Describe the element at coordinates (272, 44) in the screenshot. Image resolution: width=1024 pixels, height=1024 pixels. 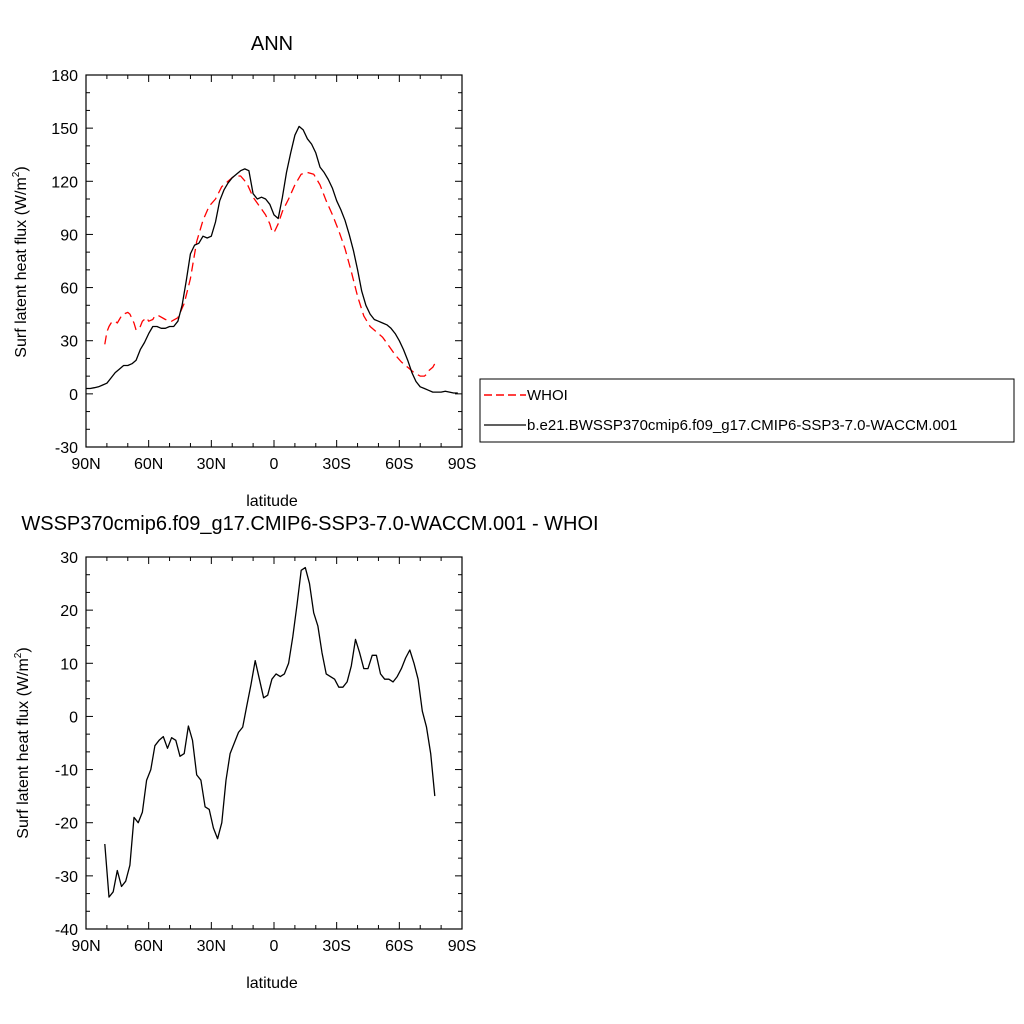
I see `top-chart-title: ANN` at that location.